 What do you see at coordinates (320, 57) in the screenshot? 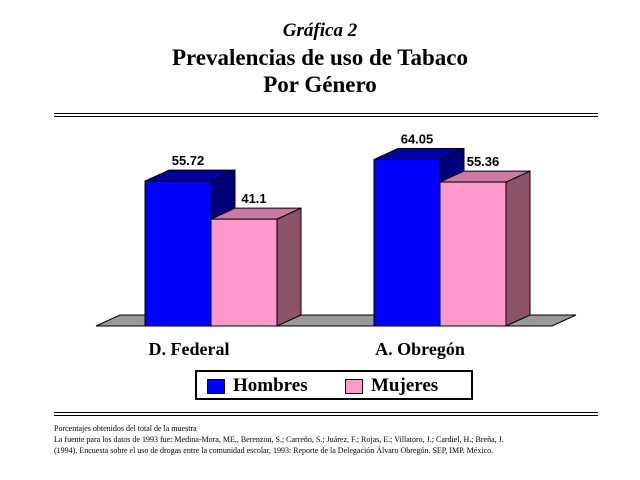
I see `title-line-1: Prevalencias de uso de Tabaco` at bounding box center [320, 57].